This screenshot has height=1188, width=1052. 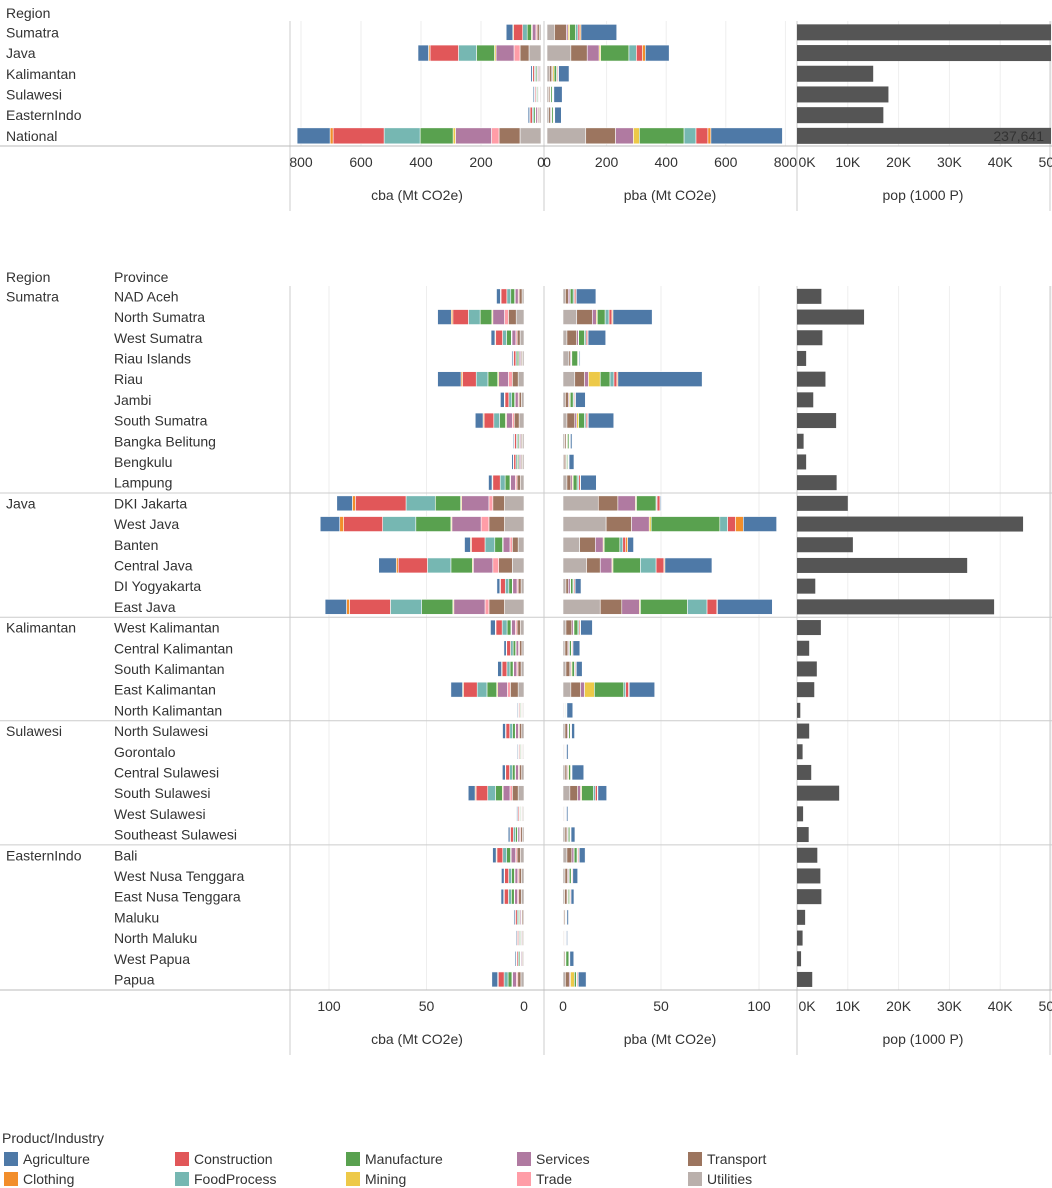 I want to click on cba-axis-title: cba (Mt CO2e), so click(x=417, y=1039).